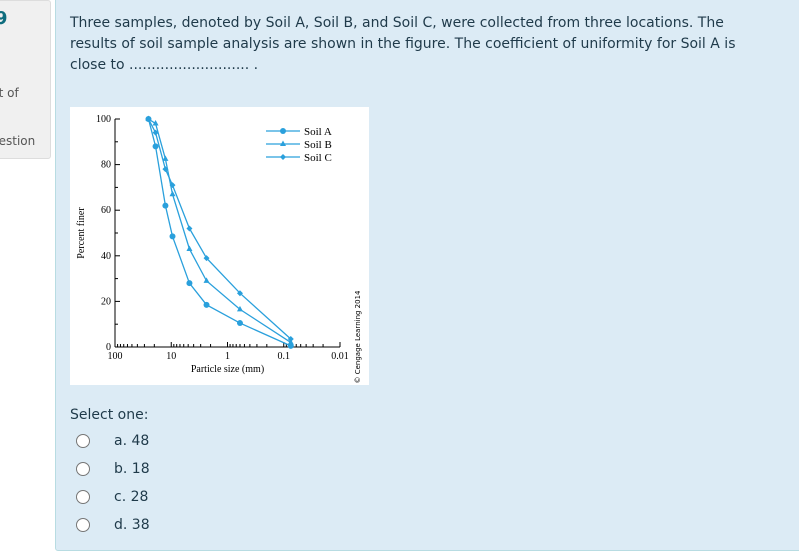  Describe the element at coordinates (358, 337) in the screenshot. I see `credit: © Cengage Learning 2014` at that location.